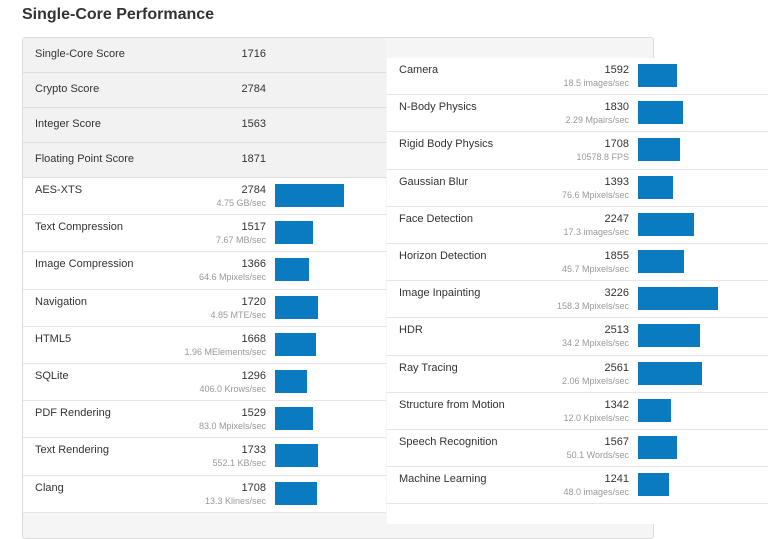 The image size is (768, 539). I want to click on benchmark-throughput: 4.75 GB/sec, so click(241, 203).